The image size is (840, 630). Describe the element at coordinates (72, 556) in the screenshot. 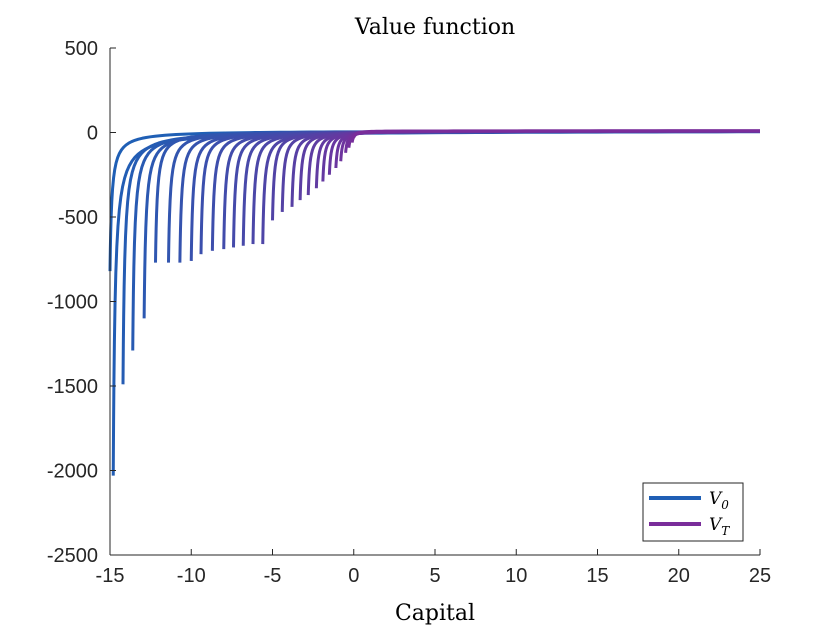

I see `y-tick-label: -2500` at that location.